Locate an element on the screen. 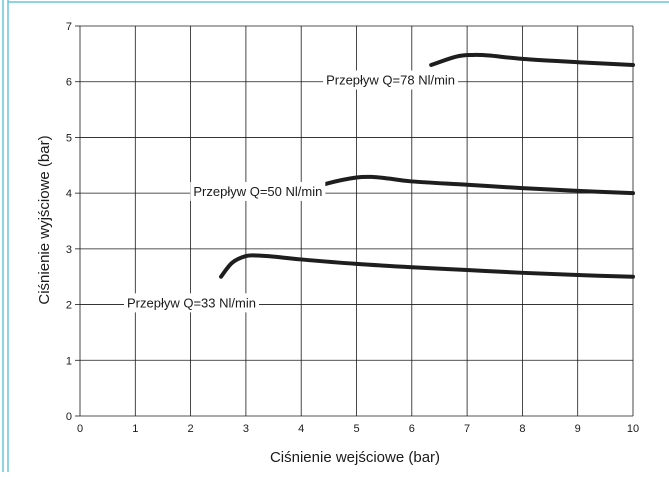 This screenshot has width=669, height=477. y-tick-label: 1 is located at coordinates (69, 361).